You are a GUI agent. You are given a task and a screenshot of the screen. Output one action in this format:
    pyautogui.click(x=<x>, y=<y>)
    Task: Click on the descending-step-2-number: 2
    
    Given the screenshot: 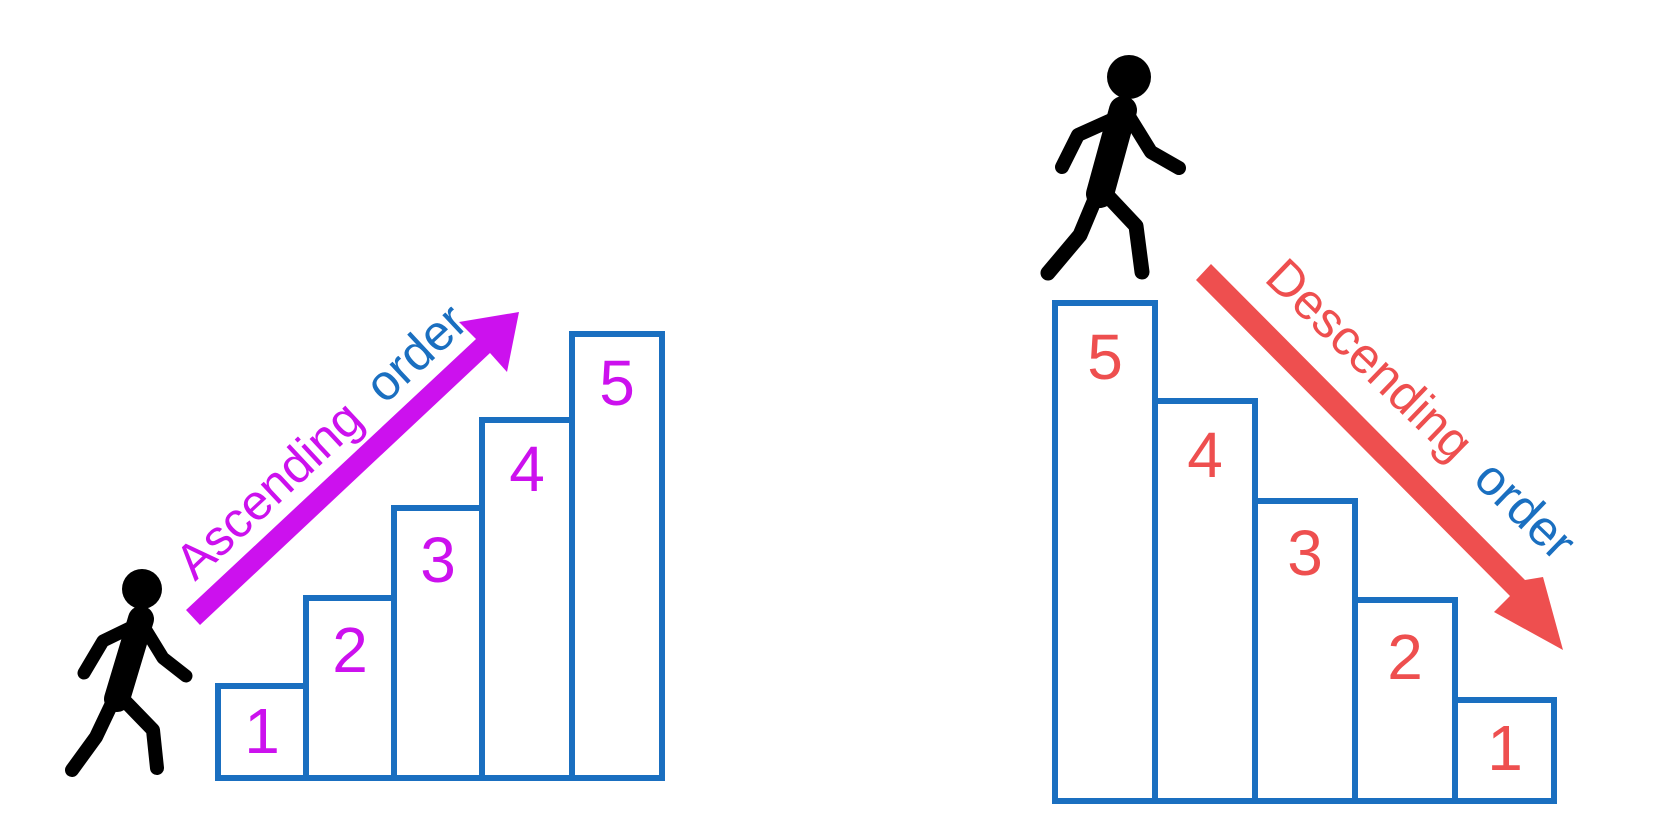 What is the action you would take?
    pyautogui.click(x=1405, y=657)
    